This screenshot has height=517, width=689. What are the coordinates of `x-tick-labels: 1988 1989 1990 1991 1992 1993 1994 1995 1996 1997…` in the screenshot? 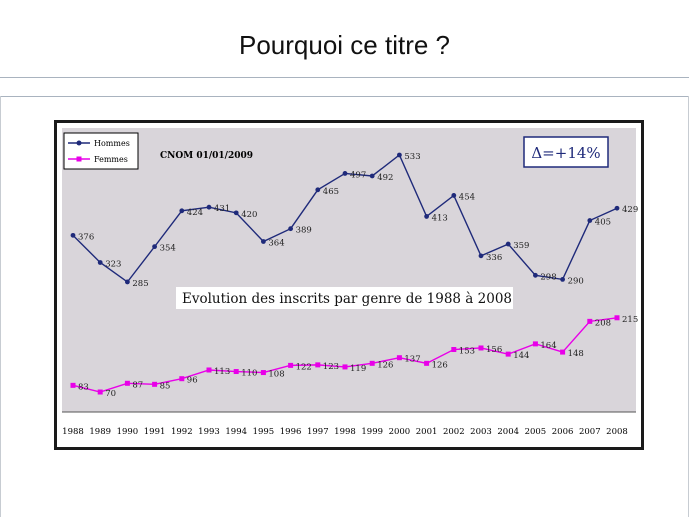 It's located at (345, 432).